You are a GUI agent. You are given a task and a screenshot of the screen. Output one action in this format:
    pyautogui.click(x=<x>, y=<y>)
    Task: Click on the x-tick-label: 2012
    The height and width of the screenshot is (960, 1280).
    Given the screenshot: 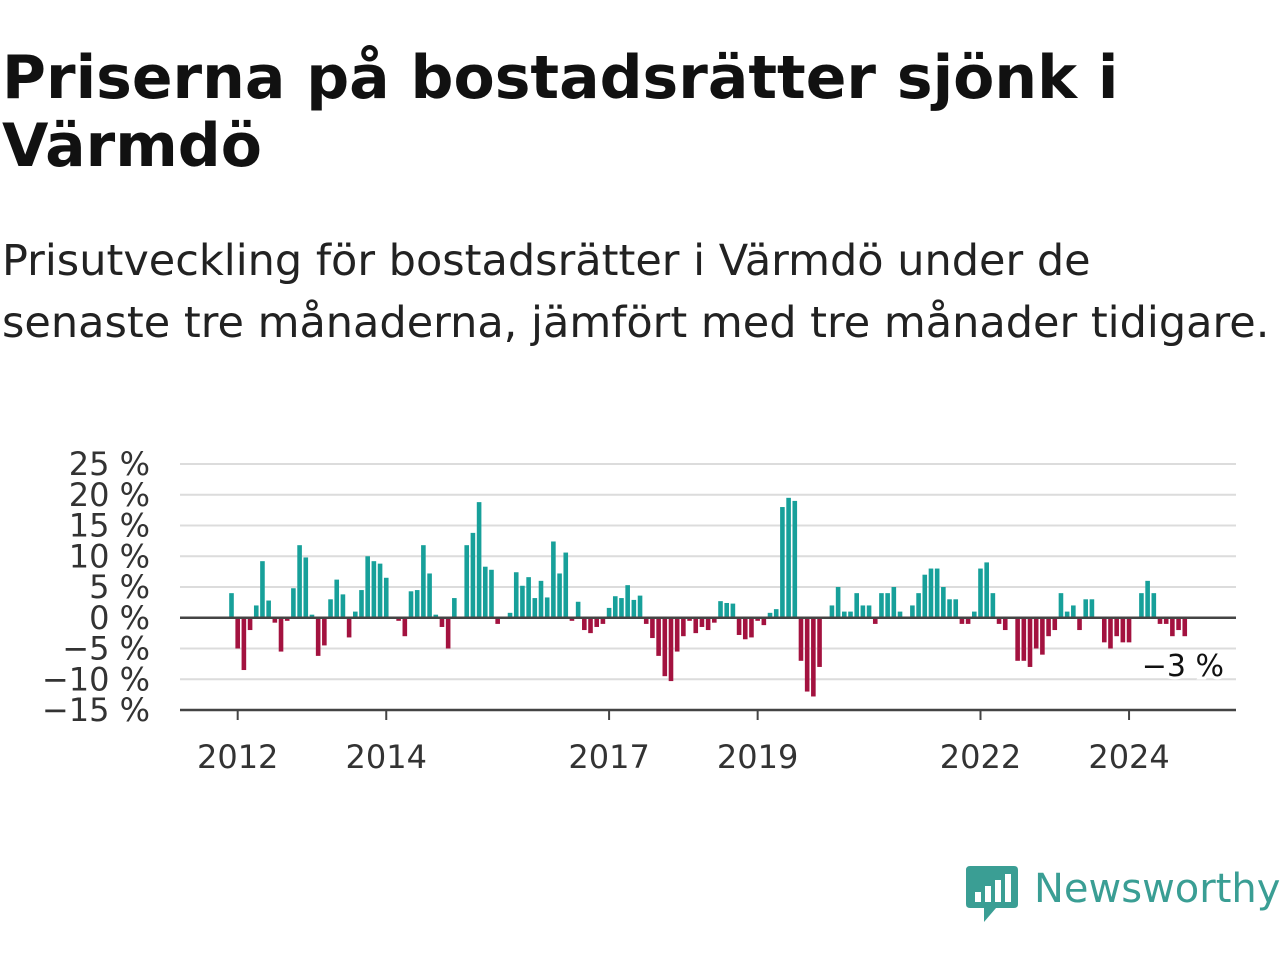 What is the action you would take?
    pyautogui.click(x=237, y=757)
    